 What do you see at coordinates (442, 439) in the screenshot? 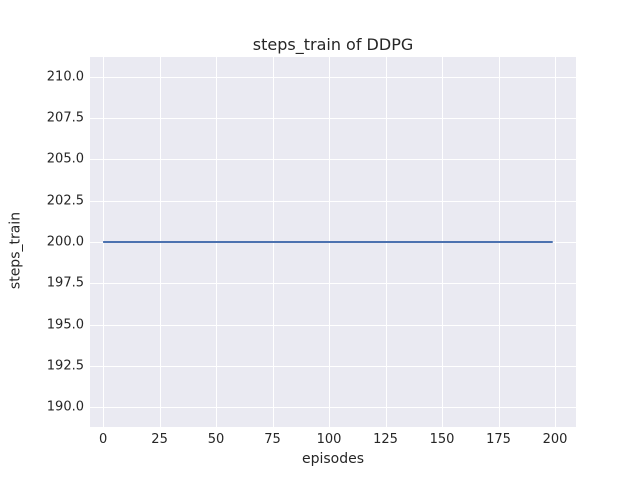
I see `x-tick-label: 150` at bounding box center [442, 439].